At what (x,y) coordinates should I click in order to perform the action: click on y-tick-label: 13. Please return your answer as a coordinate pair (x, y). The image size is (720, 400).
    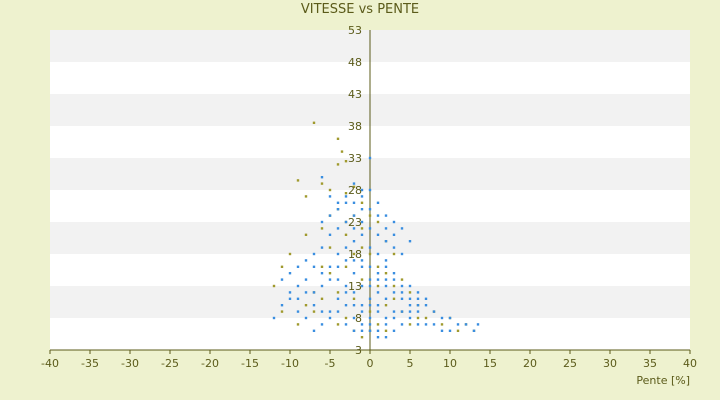
    Looking at the image, I should click on (355, 286).